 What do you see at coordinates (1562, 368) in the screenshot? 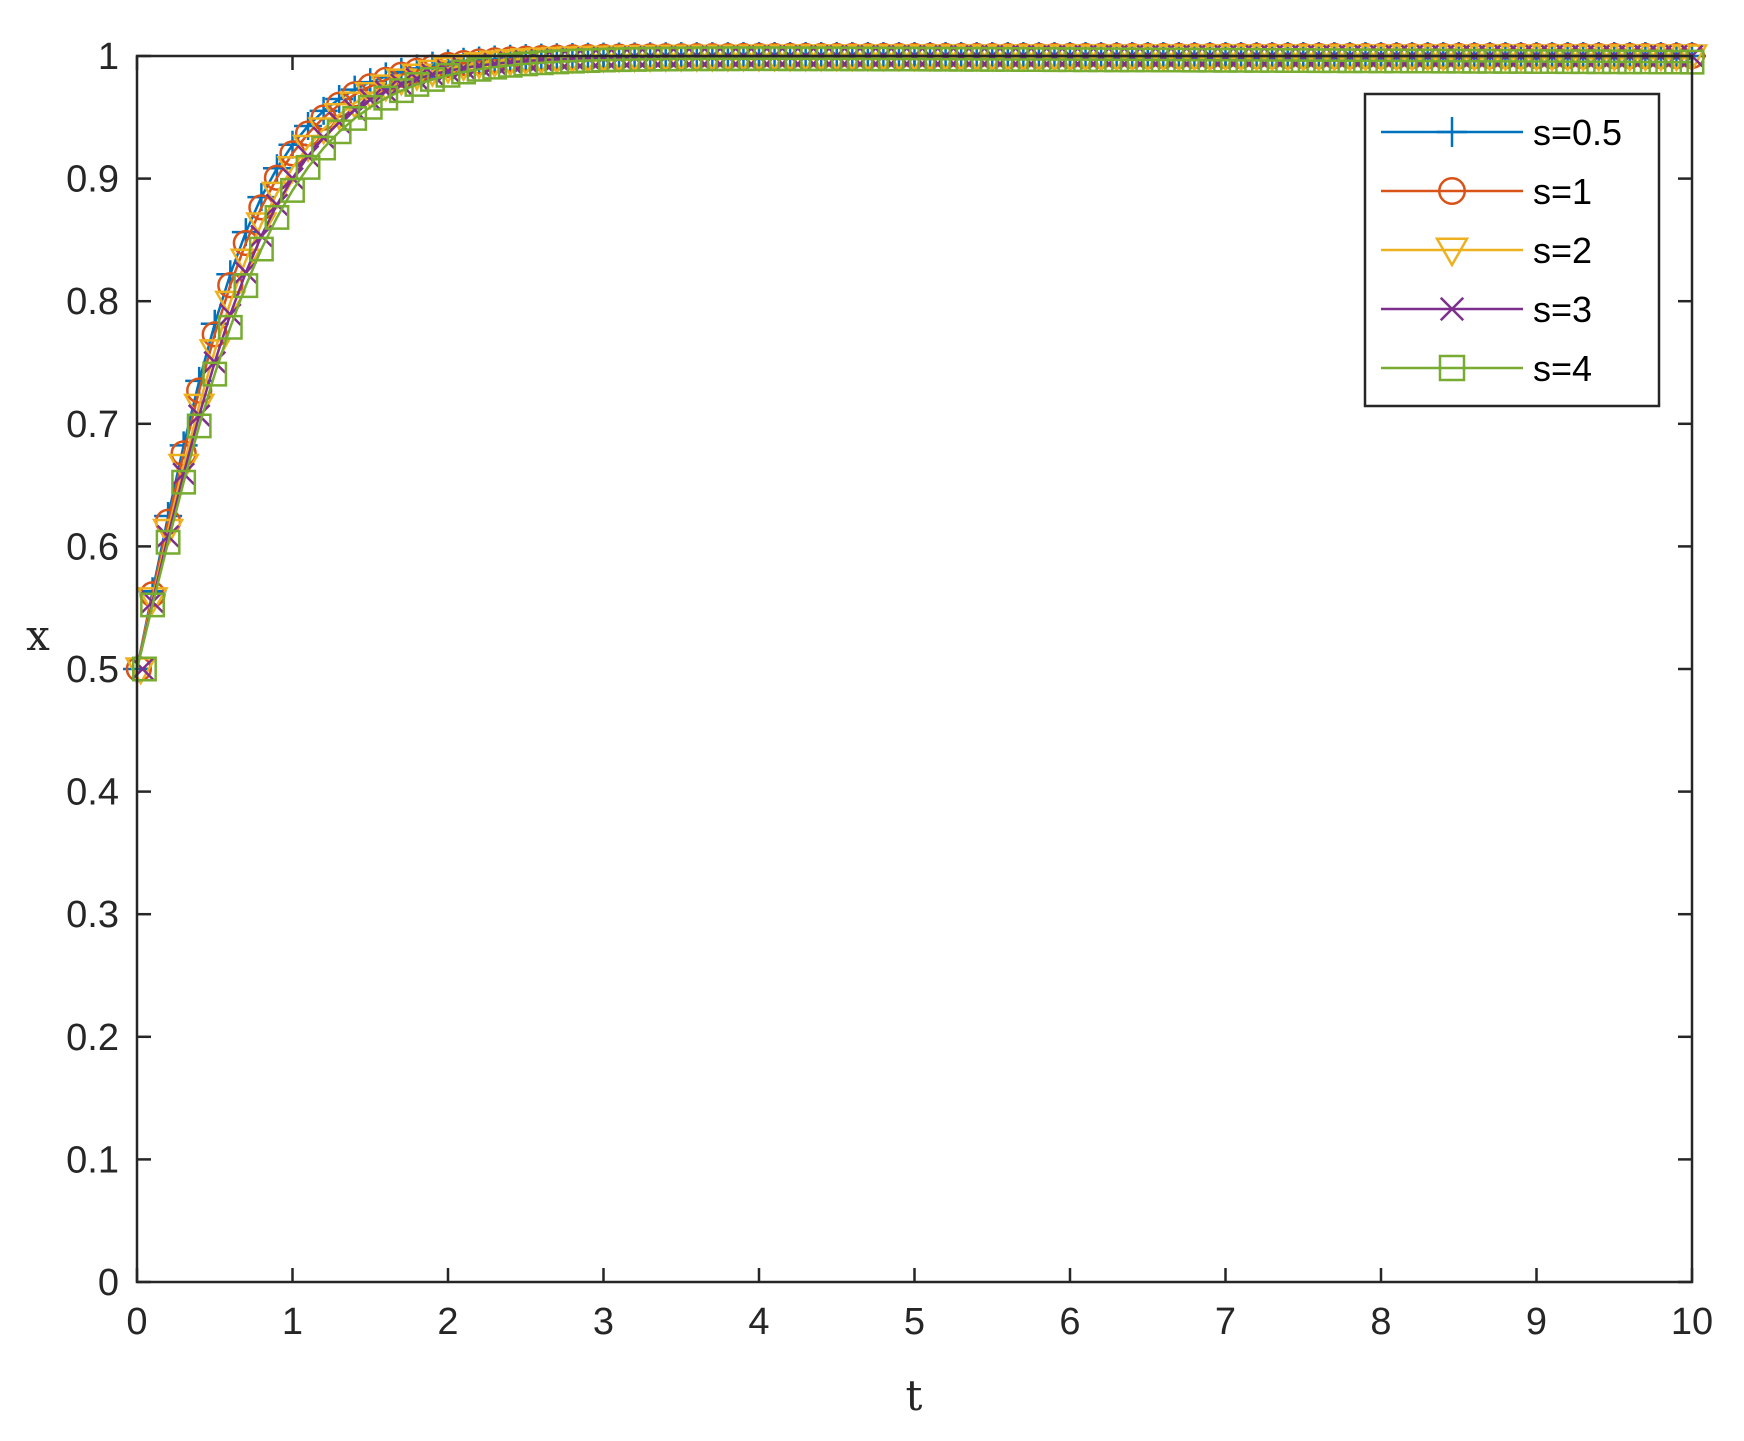
I see `legend-label: s=4` at bounding box center [1562, 368].